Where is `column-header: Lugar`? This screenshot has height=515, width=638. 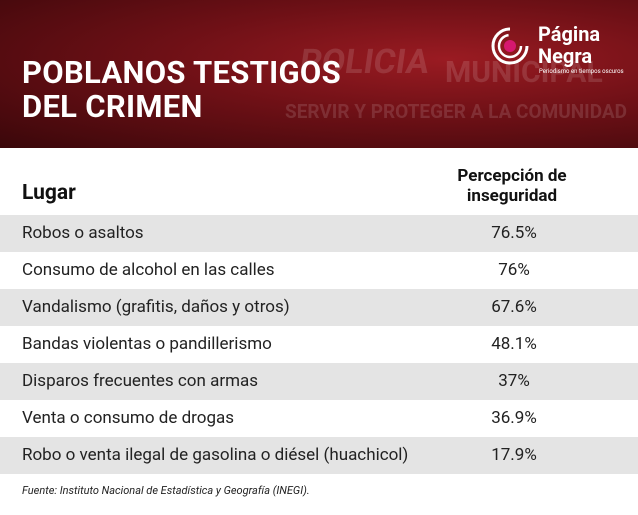 column-header: Lugar is located at coordinates (49, 193).